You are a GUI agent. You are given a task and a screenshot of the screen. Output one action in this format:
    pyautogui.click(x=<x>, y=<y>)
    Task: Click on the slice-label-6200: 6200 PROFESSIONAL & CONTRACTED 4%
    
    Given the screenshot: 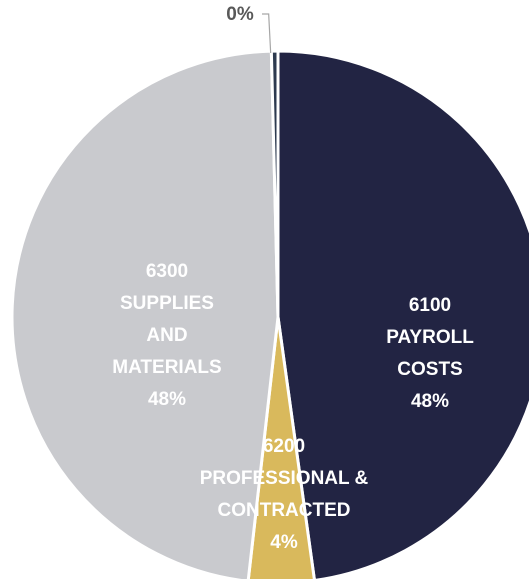 What is the action you would take?
    pyautogui.click(x=284, y=494)
    